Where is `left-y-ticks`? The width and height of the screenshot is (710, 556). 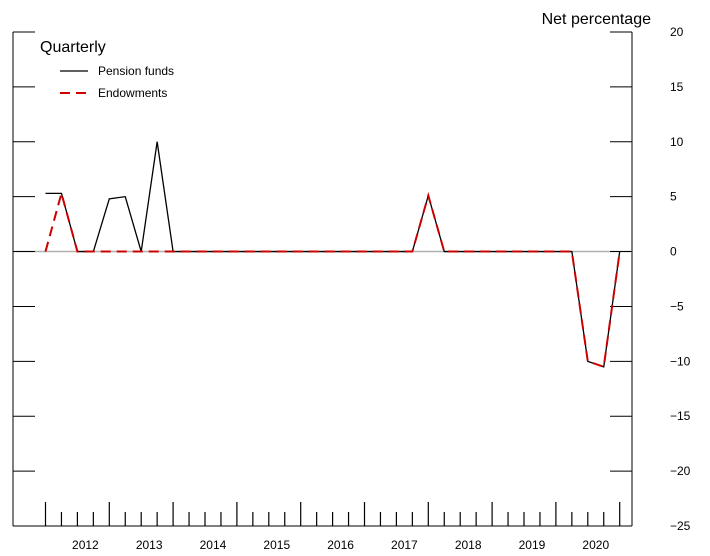
left-y-ticks is located at coordinates (24, 279).